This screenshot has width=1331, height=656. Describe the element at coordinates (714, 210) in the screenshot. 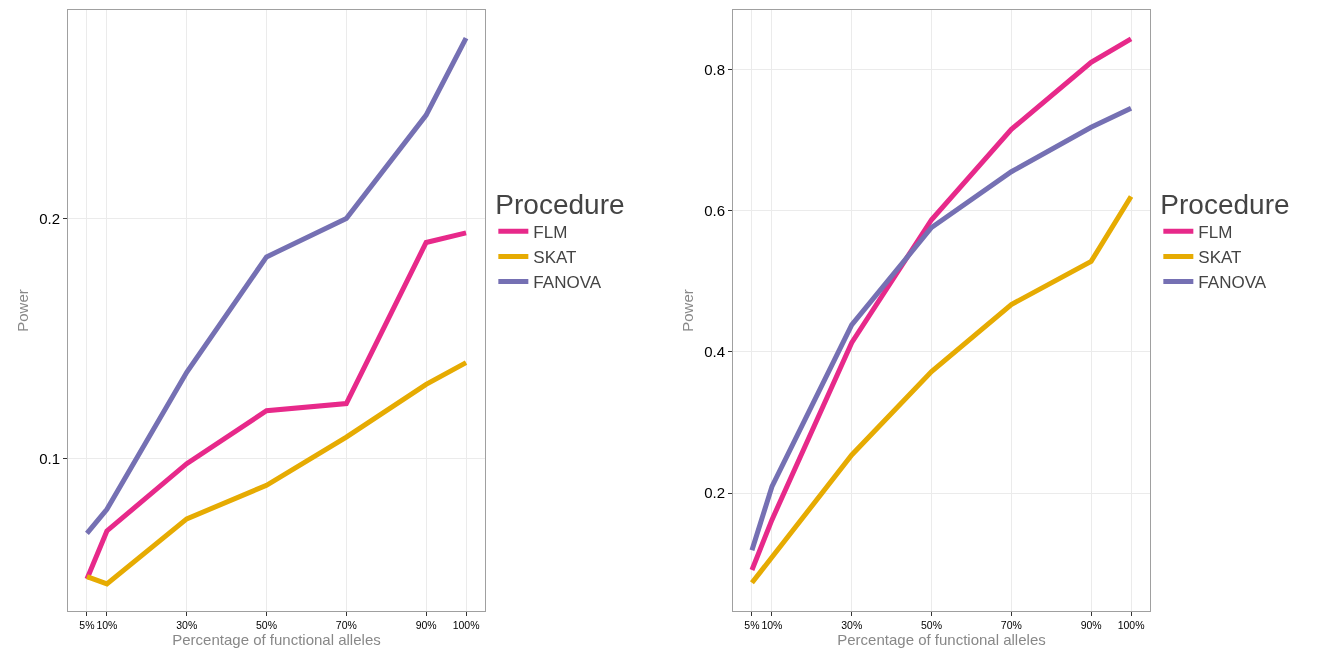

I see `y-tick-label: 0.6` at that location.